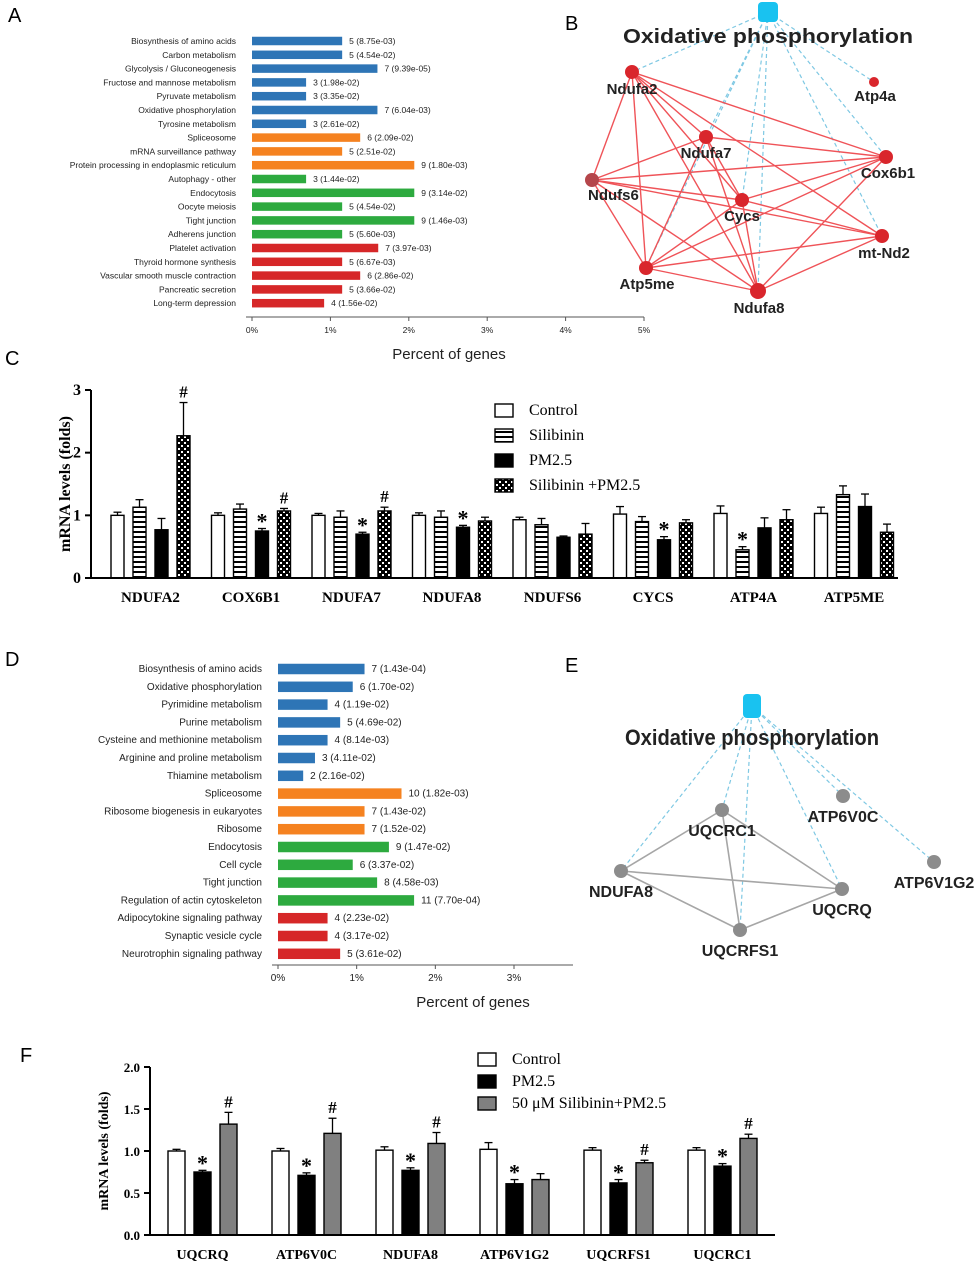 The image size is (976, 1270). What do you see at coordinates (211, 220) in the screenshot?
I see `category-label-tight-junction: Tight junction` at bounding box center [211, 220].